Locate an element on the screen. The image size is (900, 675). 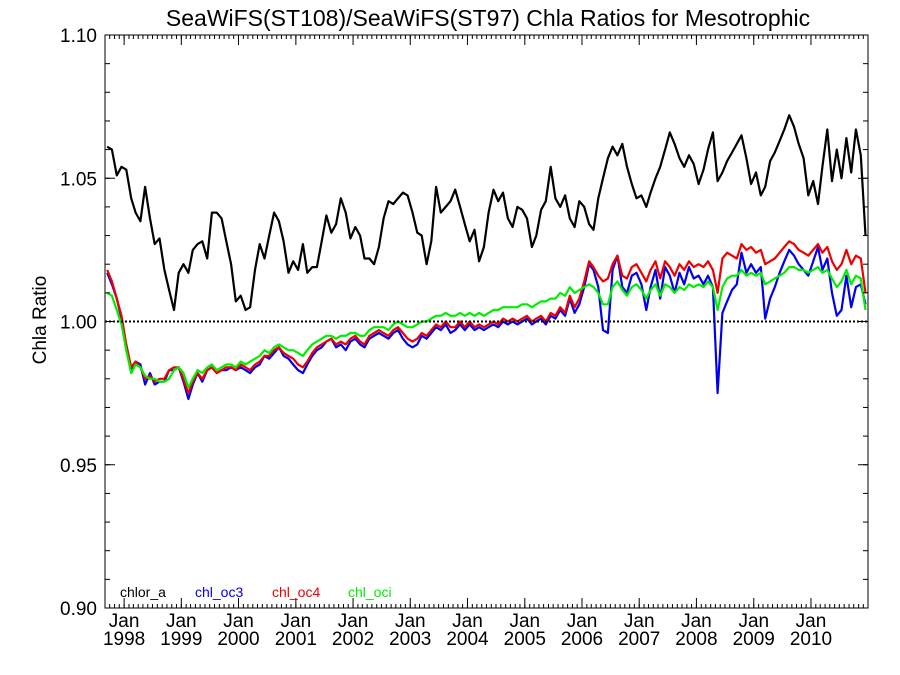
x-tick-label-year: 2001 is located at coordinates (296, 639).